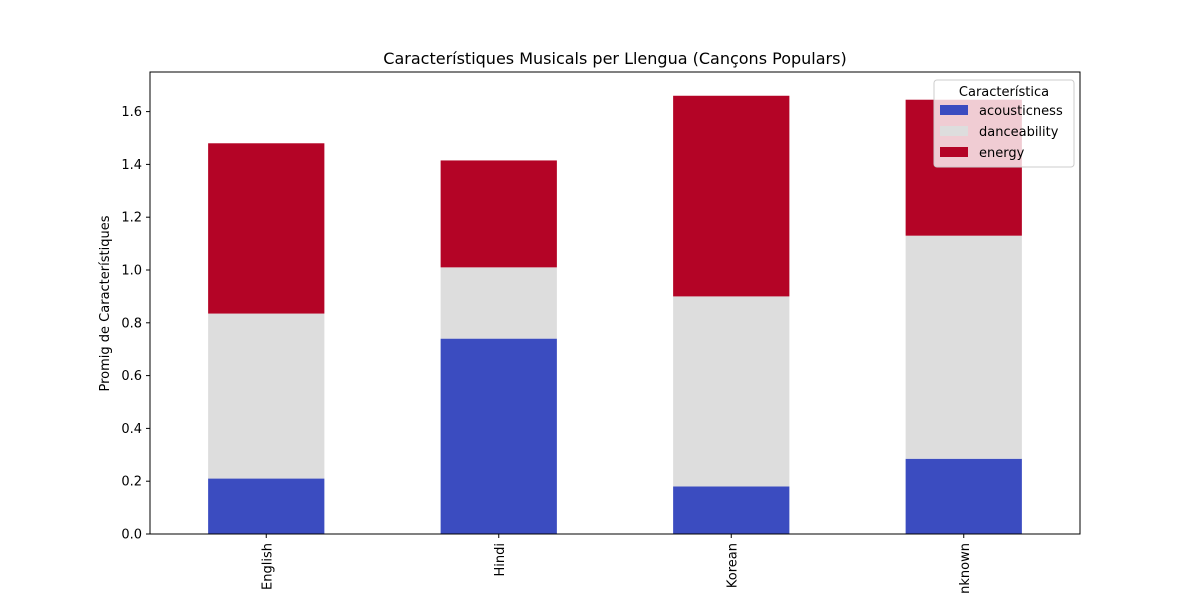  Describe the element at coordinates (131, 165) in the screenshot. I see `y-tick-label: 1.4` at that location.